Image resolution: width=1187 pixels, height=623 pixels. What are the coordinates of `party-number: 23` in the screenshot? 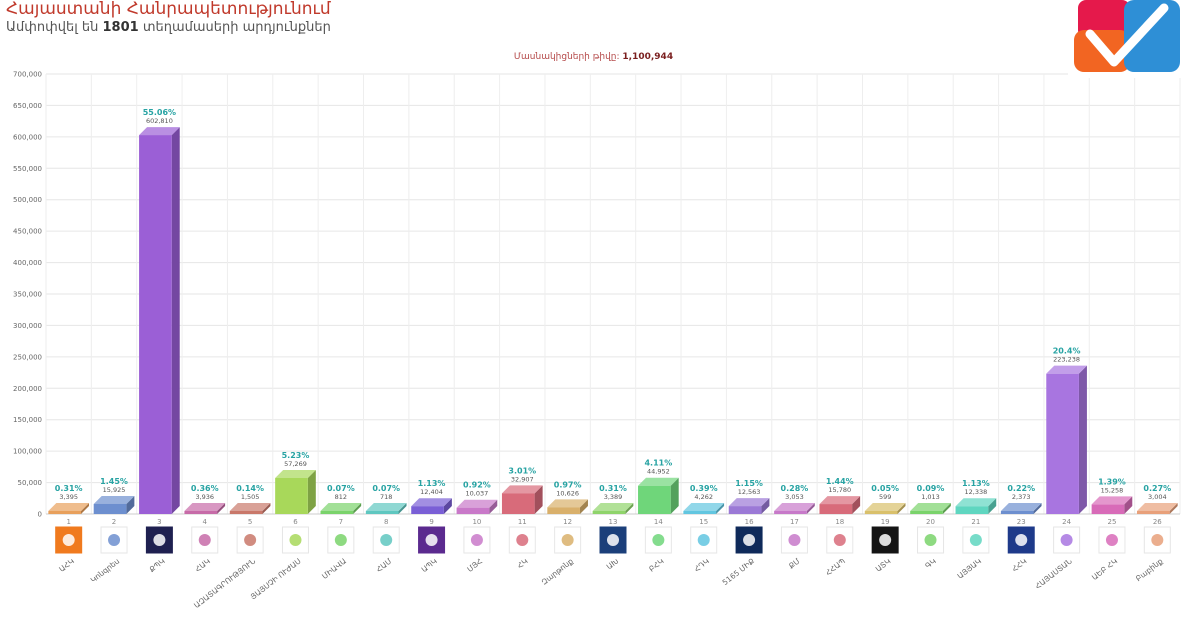 It's located at (1021, 522).